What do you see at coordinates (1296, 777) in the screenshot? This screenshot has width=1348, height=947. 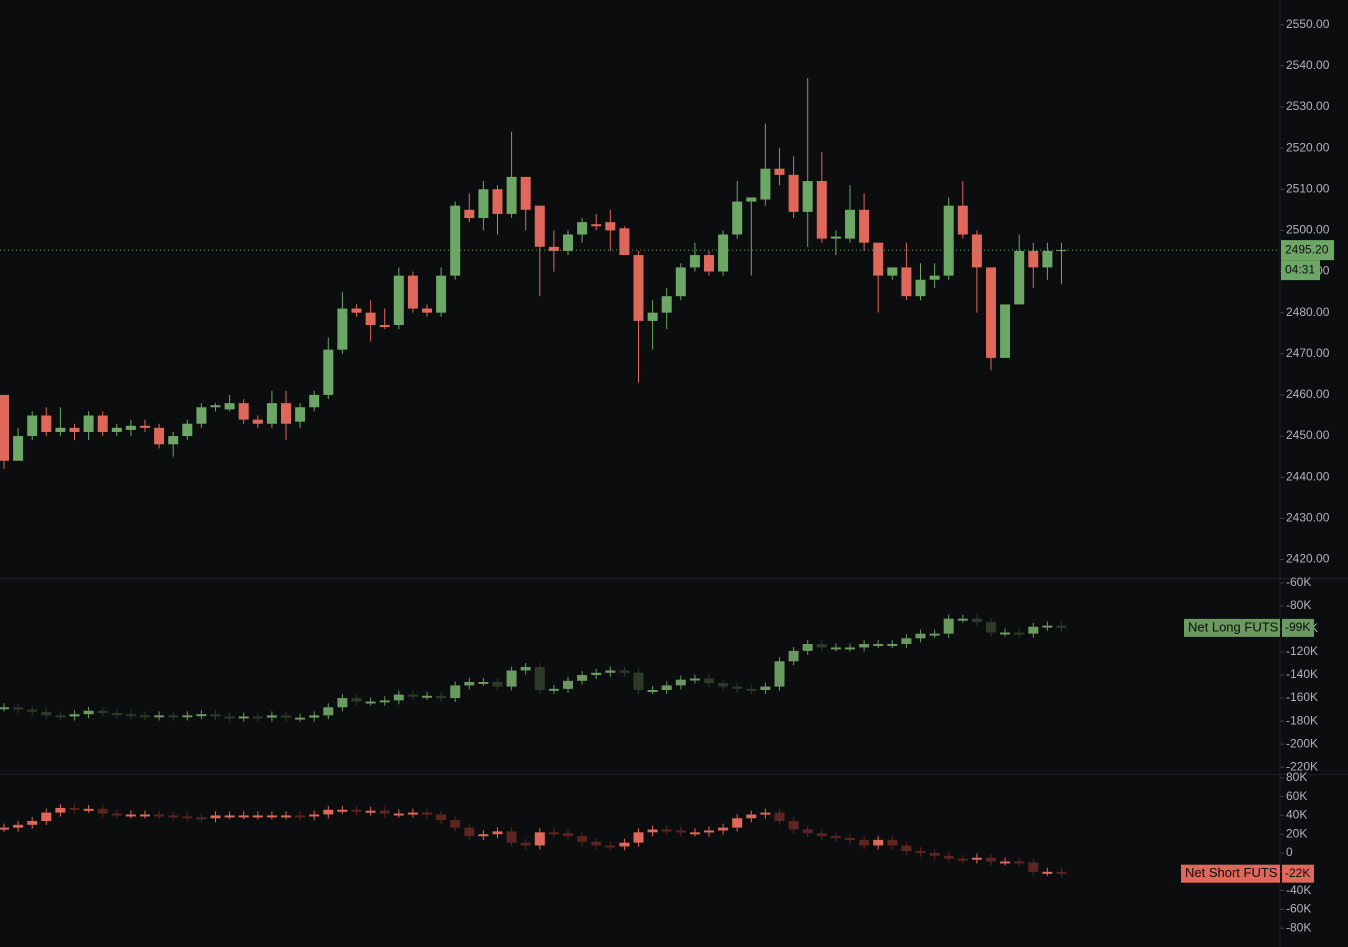 I see `y-tick-label: 80K` at bounding box center [1296, 777].